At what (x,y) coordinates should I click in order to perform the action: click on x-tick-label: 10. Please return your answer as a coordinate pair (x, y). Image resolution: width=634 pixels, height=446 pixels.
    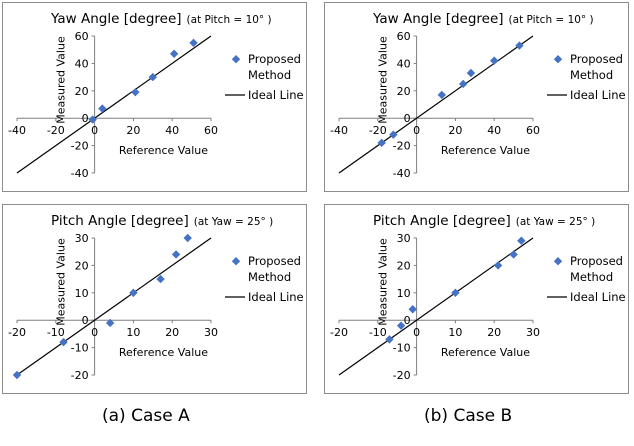
    Looking at the image, I should click on (133, 332).